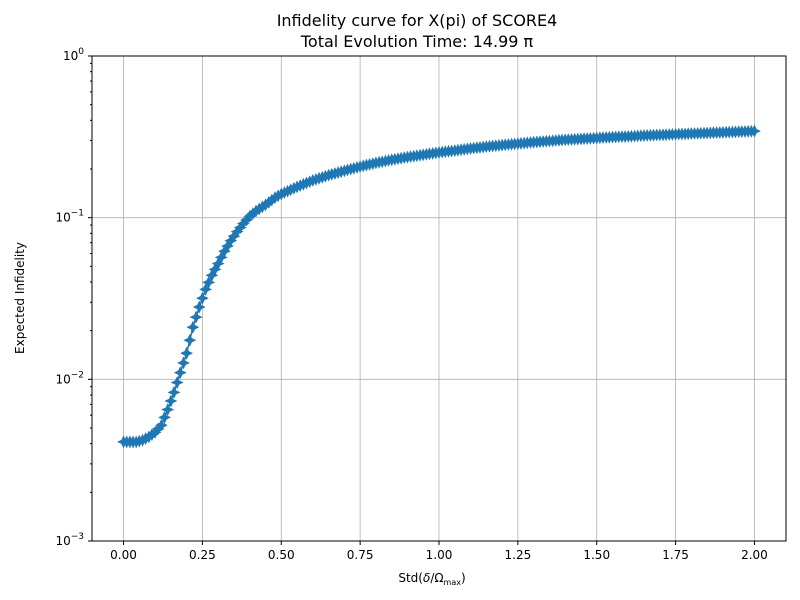  What do you see at coordinates (123, 555) in the screenshot?
I see `x-tick-label: 0.00` at bounding box center [123, 555].